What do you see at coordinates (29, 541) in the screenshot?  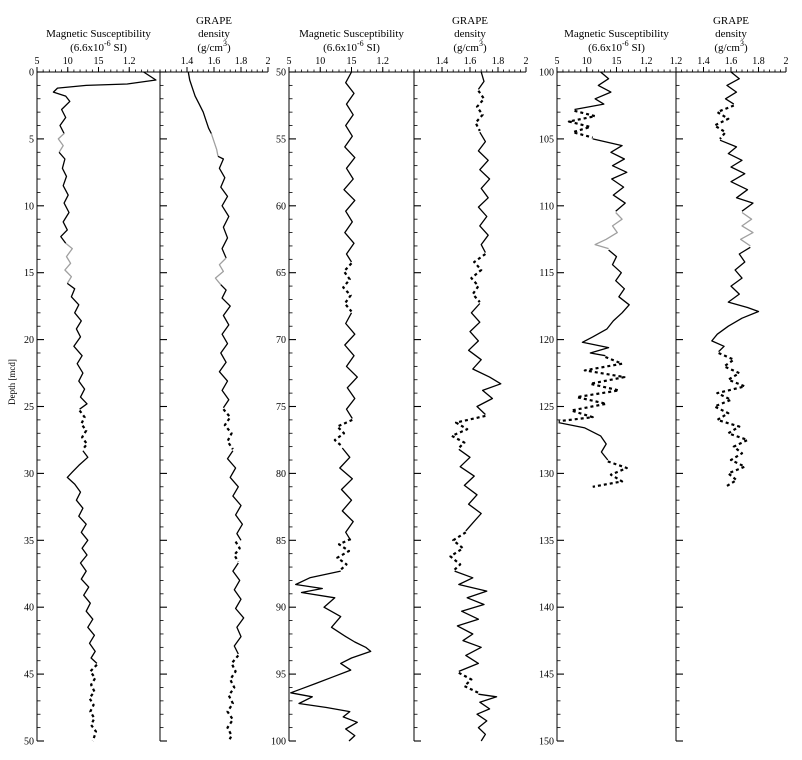 I see `y-tick-label: 35` at bounding box center [29, 541].